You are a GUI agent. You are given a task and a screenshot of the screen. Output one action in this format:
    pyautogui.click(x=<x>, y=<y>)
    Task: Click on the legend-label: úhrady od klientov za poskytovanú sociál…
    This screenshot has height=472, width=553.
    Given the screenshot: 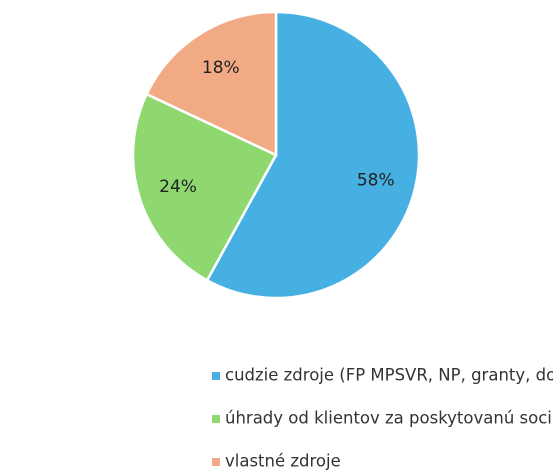 What is the action you would take?
    pyautogui.click(x=389, y=418)
    